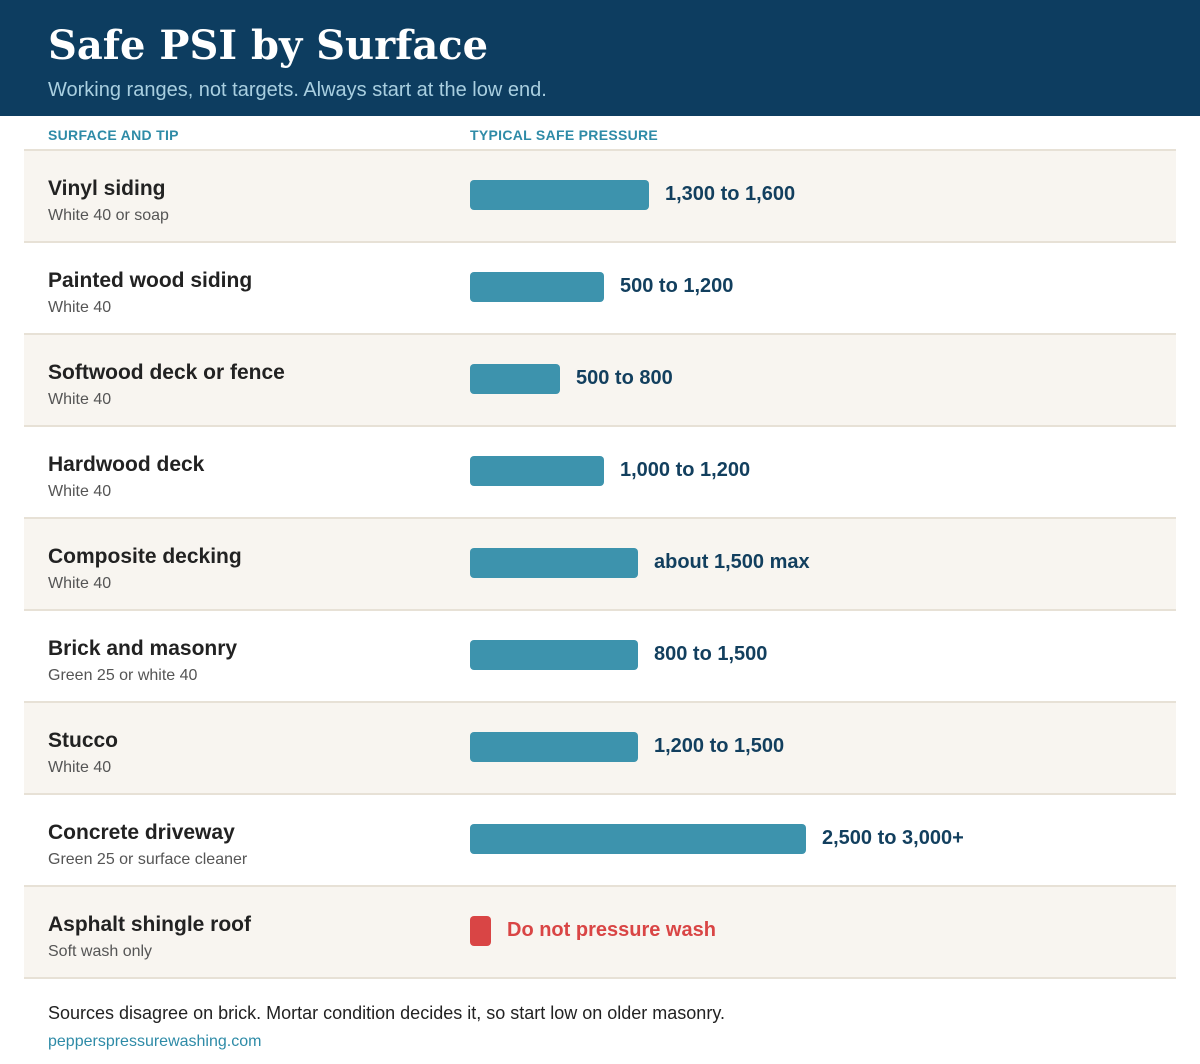 The width and height of the screenshot is (1200, 1064). What do you see at coordinates (600, 150) in the screenshot?
I see `table-top-divider` at bounding box center [600, 150].